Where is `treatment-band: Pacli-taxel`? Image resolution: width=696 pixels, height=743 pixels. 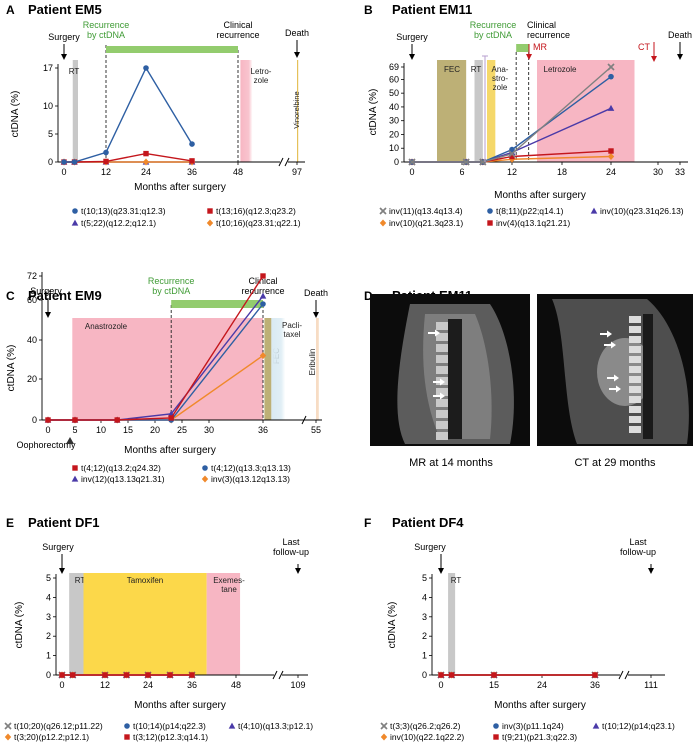
treatment-band: Pacli-taxel is located at coordinates (286, 369).